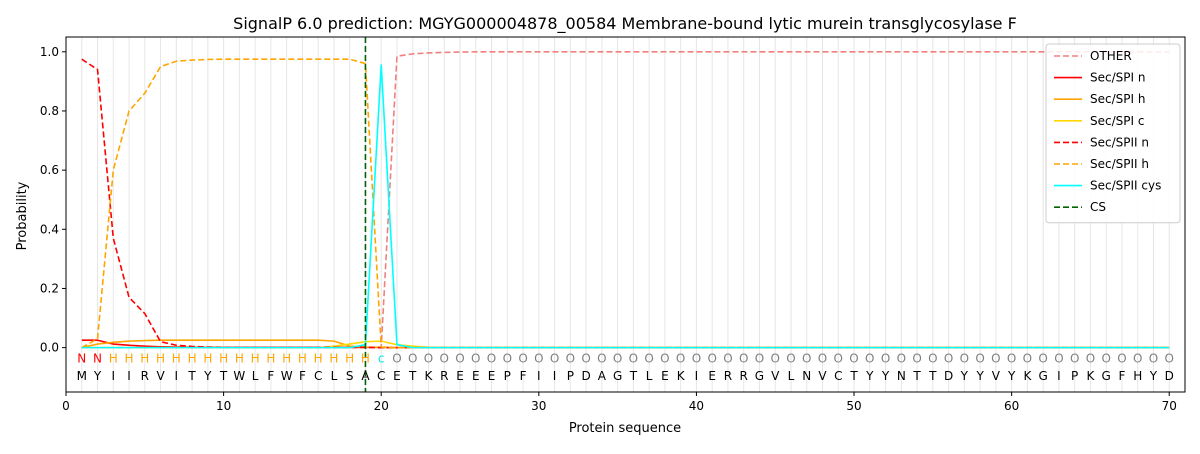 Image resolution: width=1200 pixels, height=454 pixels. I want to click on residue-label: D, so click(948, 376).